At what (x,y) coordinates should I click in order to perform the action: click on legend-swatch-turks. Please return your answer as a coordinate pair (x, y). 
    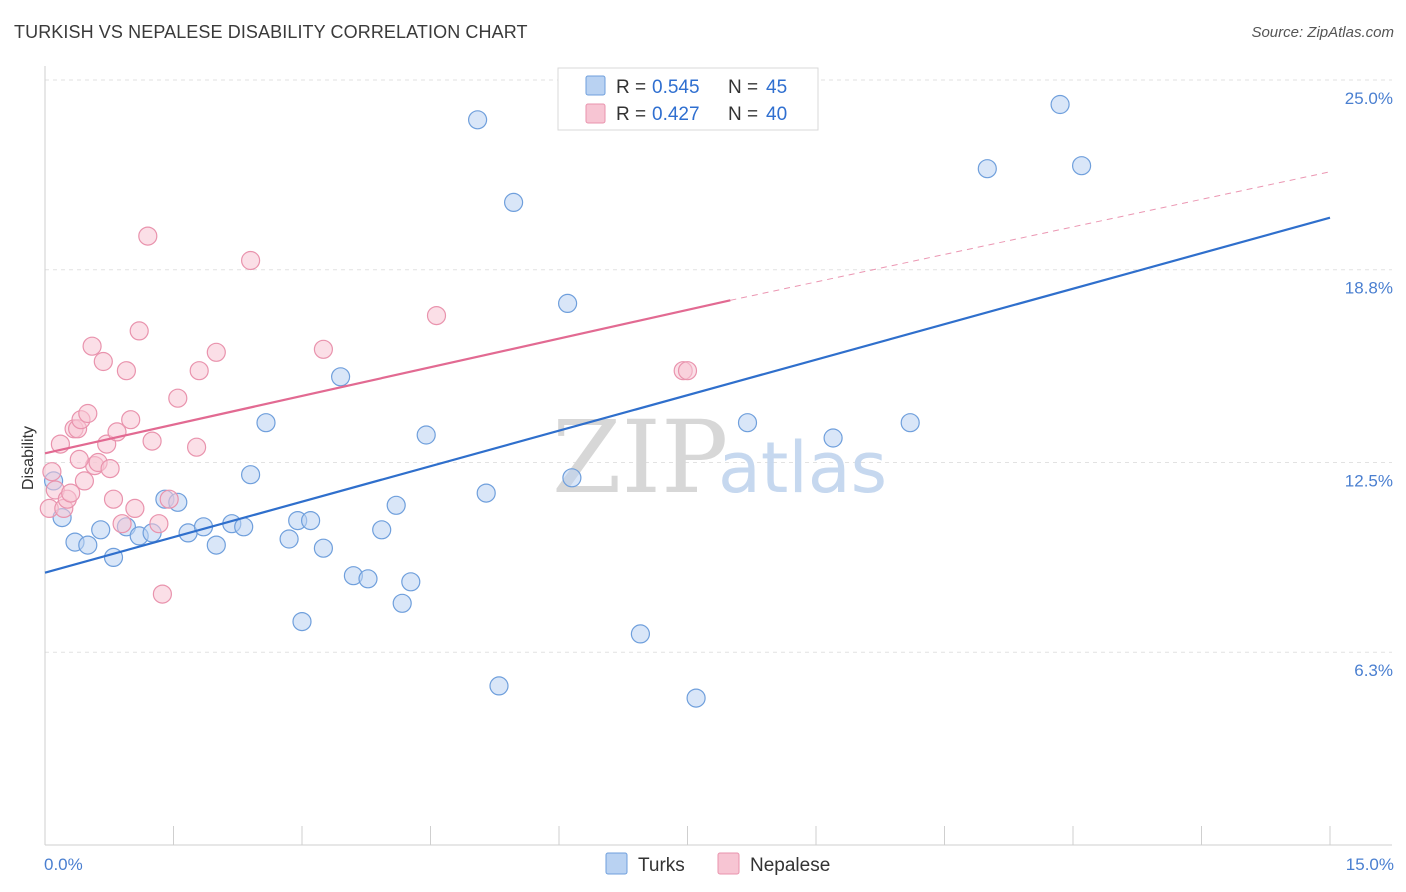
    Looking at the image, I should click on (595, 85).